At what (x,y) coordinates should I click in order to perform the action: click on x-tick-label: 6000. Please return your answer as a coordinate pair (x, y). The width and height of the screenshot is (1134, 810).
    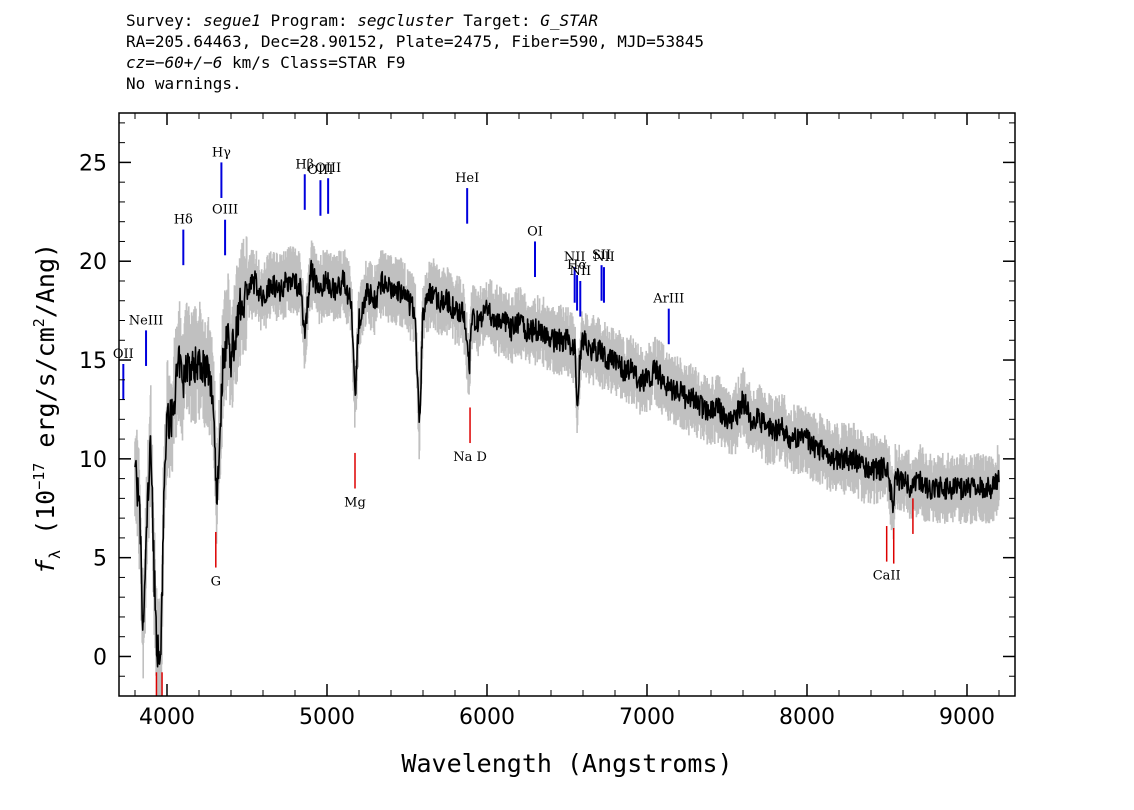
    Looking at the image, I should click on (487, 717).